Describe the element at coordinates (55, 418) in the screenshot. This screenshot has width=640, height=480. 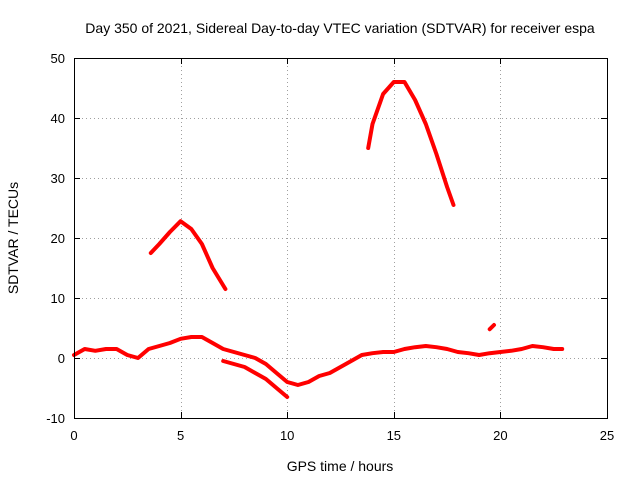
I see `y-tick-label: -10` at that location.